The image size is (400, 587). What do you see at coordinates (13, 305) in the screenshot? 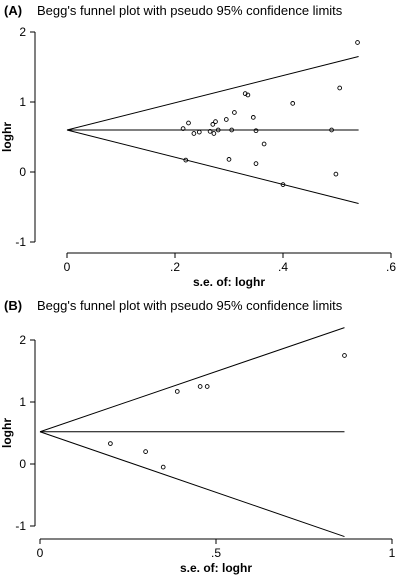
I see `panel-label: (B)` at bounding box center [13, 305].